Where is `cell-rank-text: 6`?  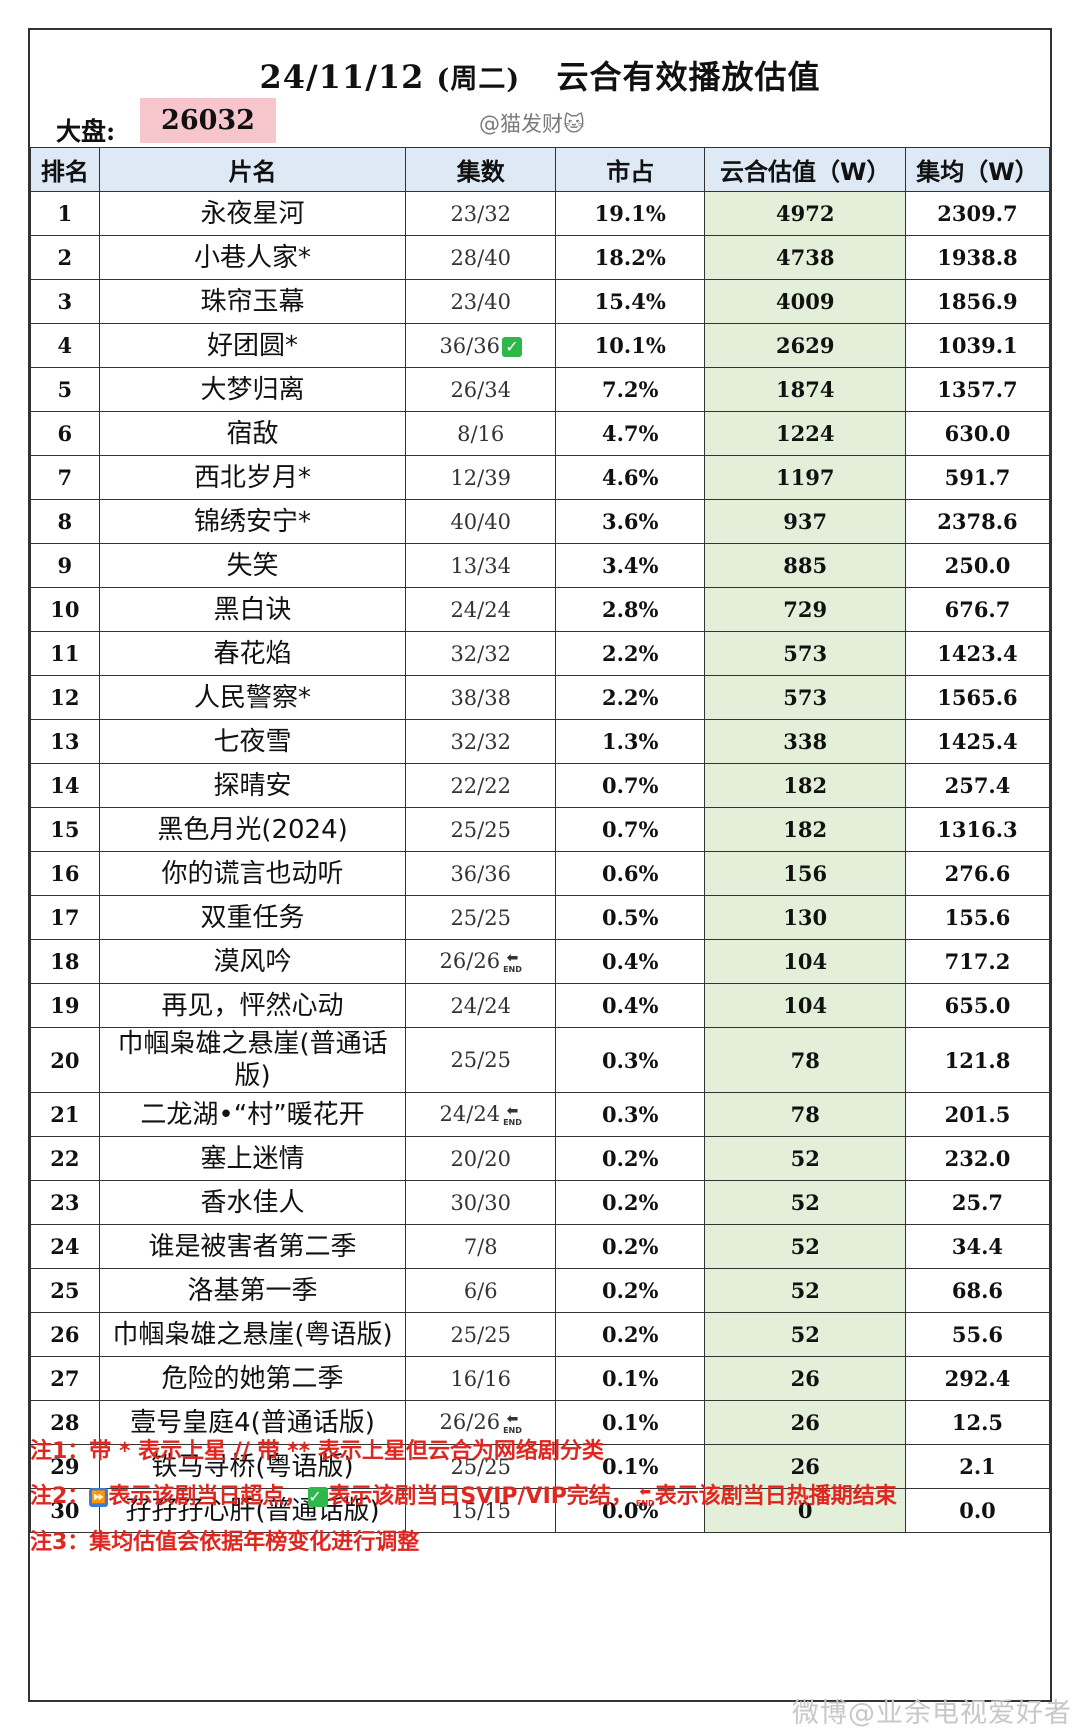
cell-rank-text: 6 is located at coordinates (65, 433).